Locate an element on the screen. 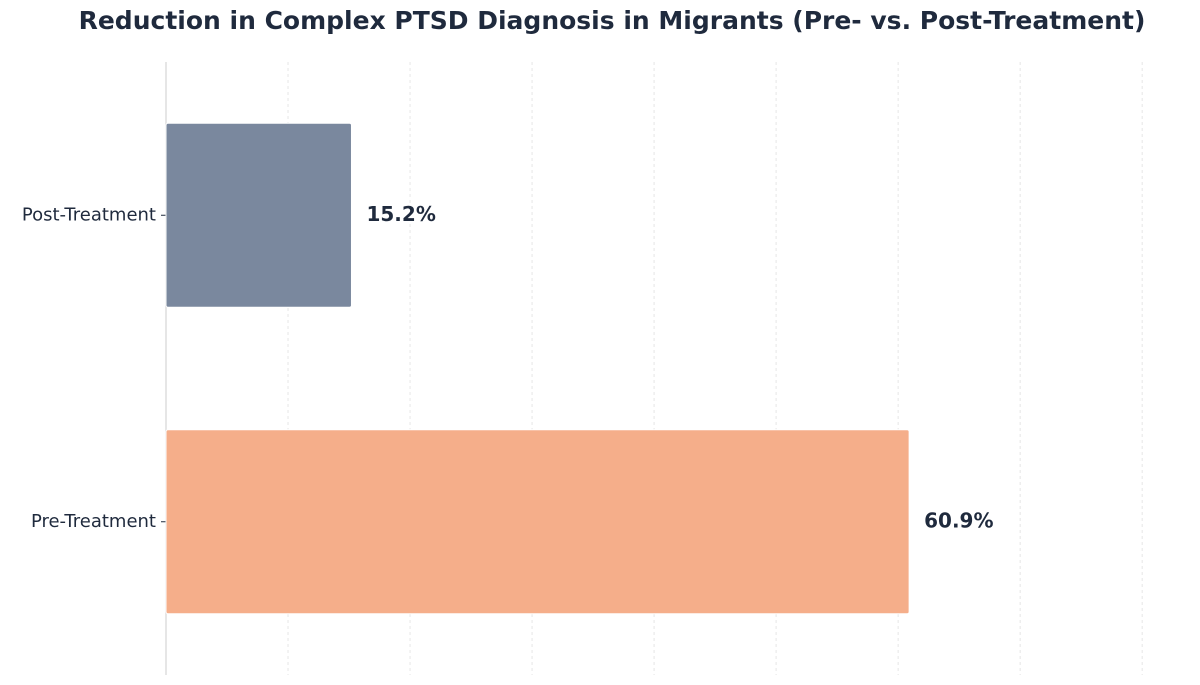 The width and height of the screenshot is (1200, 685). value-label: 60.9% is located at coordinates (958, 520).